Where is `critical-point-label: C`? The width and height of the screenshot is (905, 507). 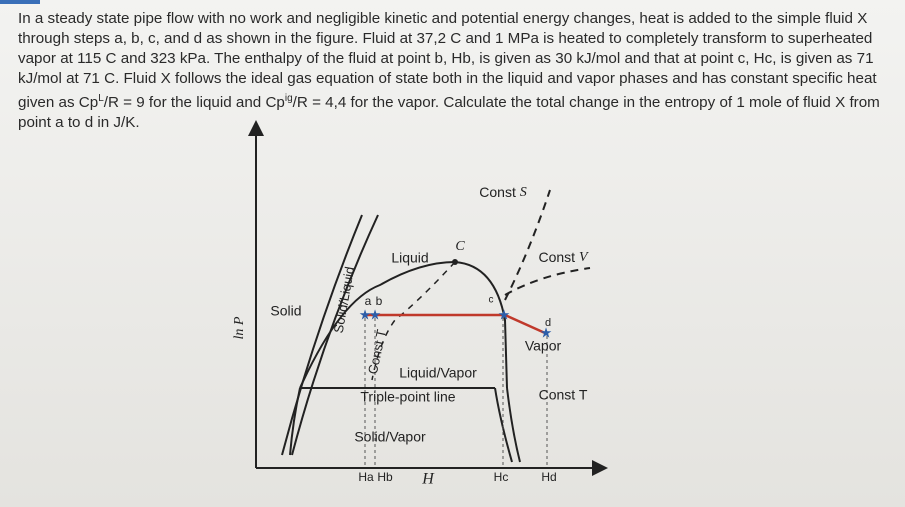
critical-point-label: C is located at coordinates (460, 246).